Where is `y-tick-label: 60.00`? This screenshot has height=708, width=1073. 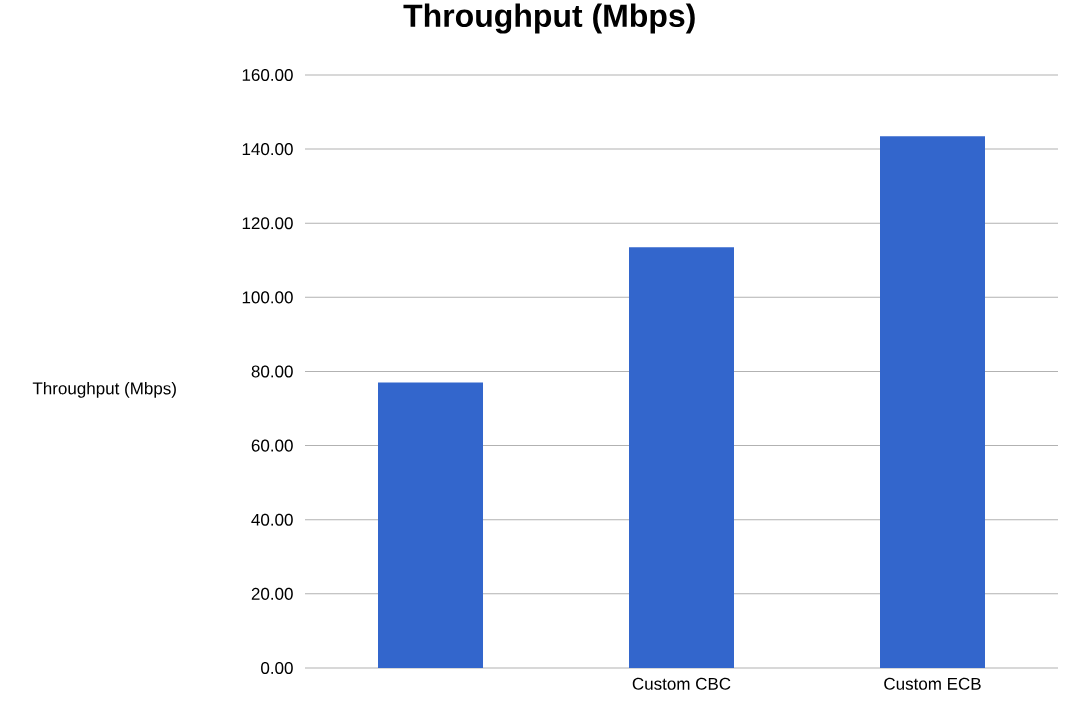
y-tick-label: 60.00 is located at coordinates (272, 445).